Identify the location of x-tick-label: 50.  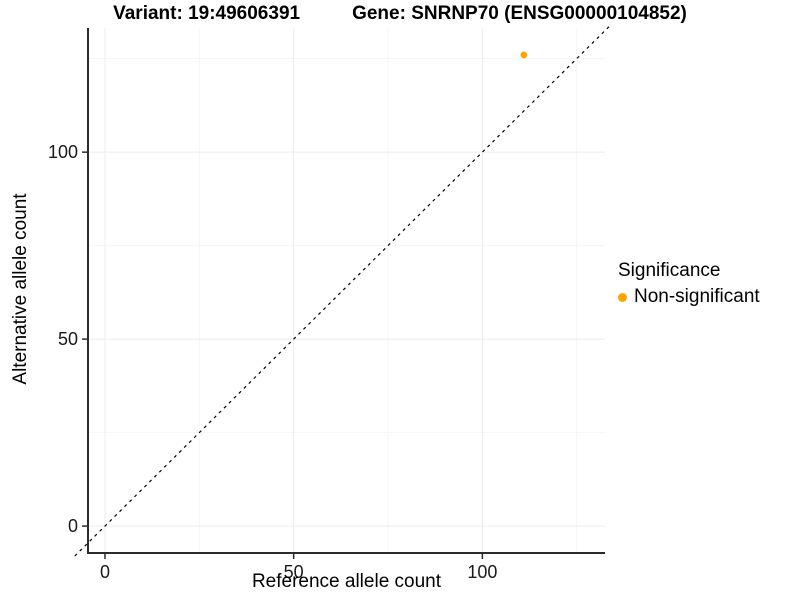
(294, 572).